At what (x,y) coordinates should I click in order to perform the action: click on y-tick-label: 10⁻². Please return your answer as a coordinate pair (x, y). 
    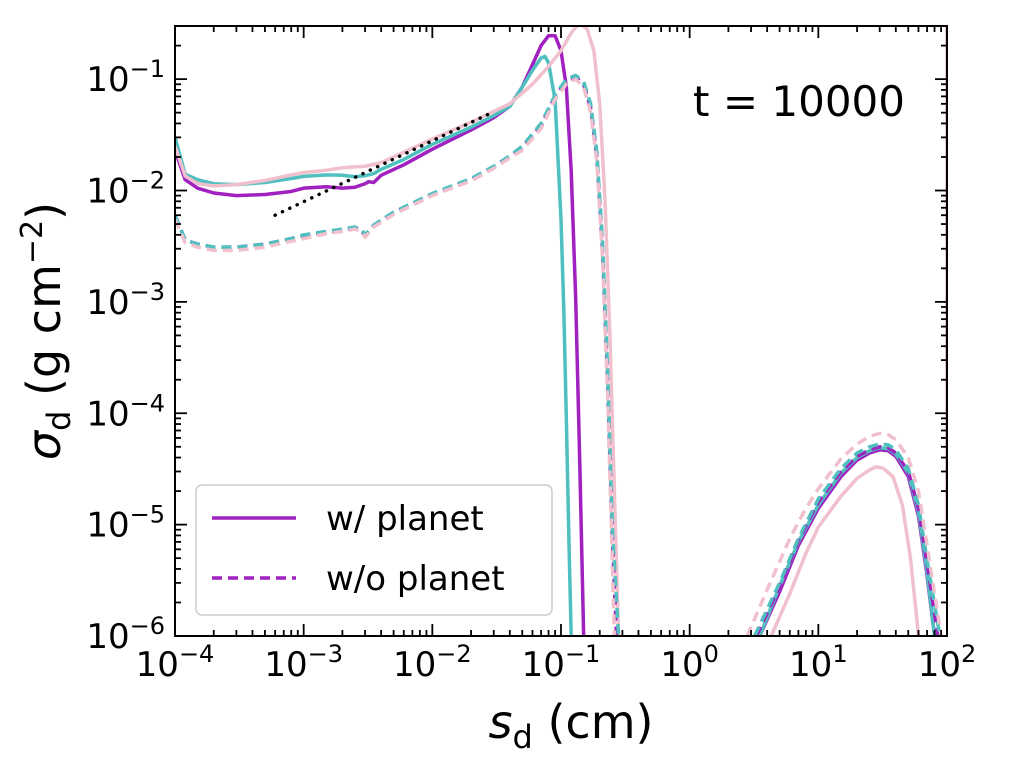
    Looking at the image, I should click on (125, 189).